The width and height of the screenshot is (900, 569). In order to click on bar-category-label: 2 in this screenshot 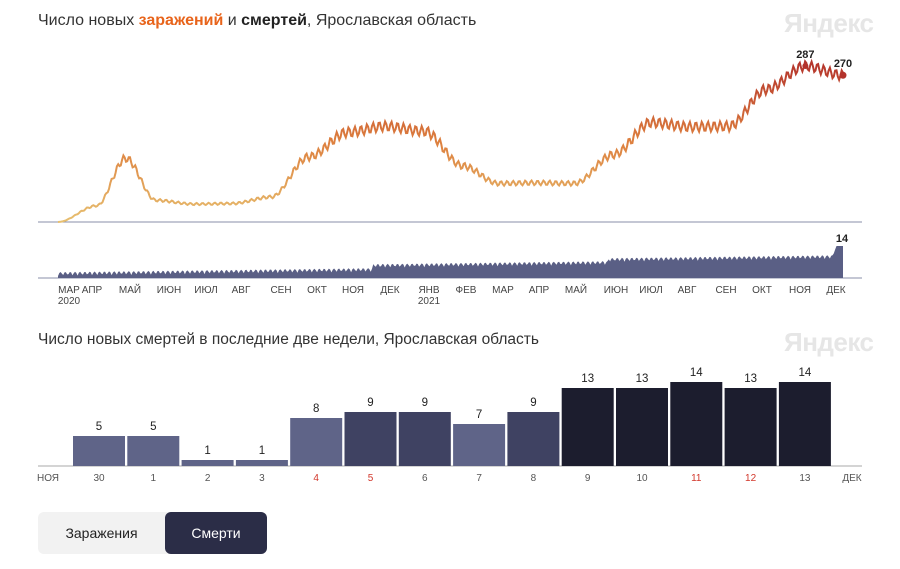, I will do `click(208, 478)`.